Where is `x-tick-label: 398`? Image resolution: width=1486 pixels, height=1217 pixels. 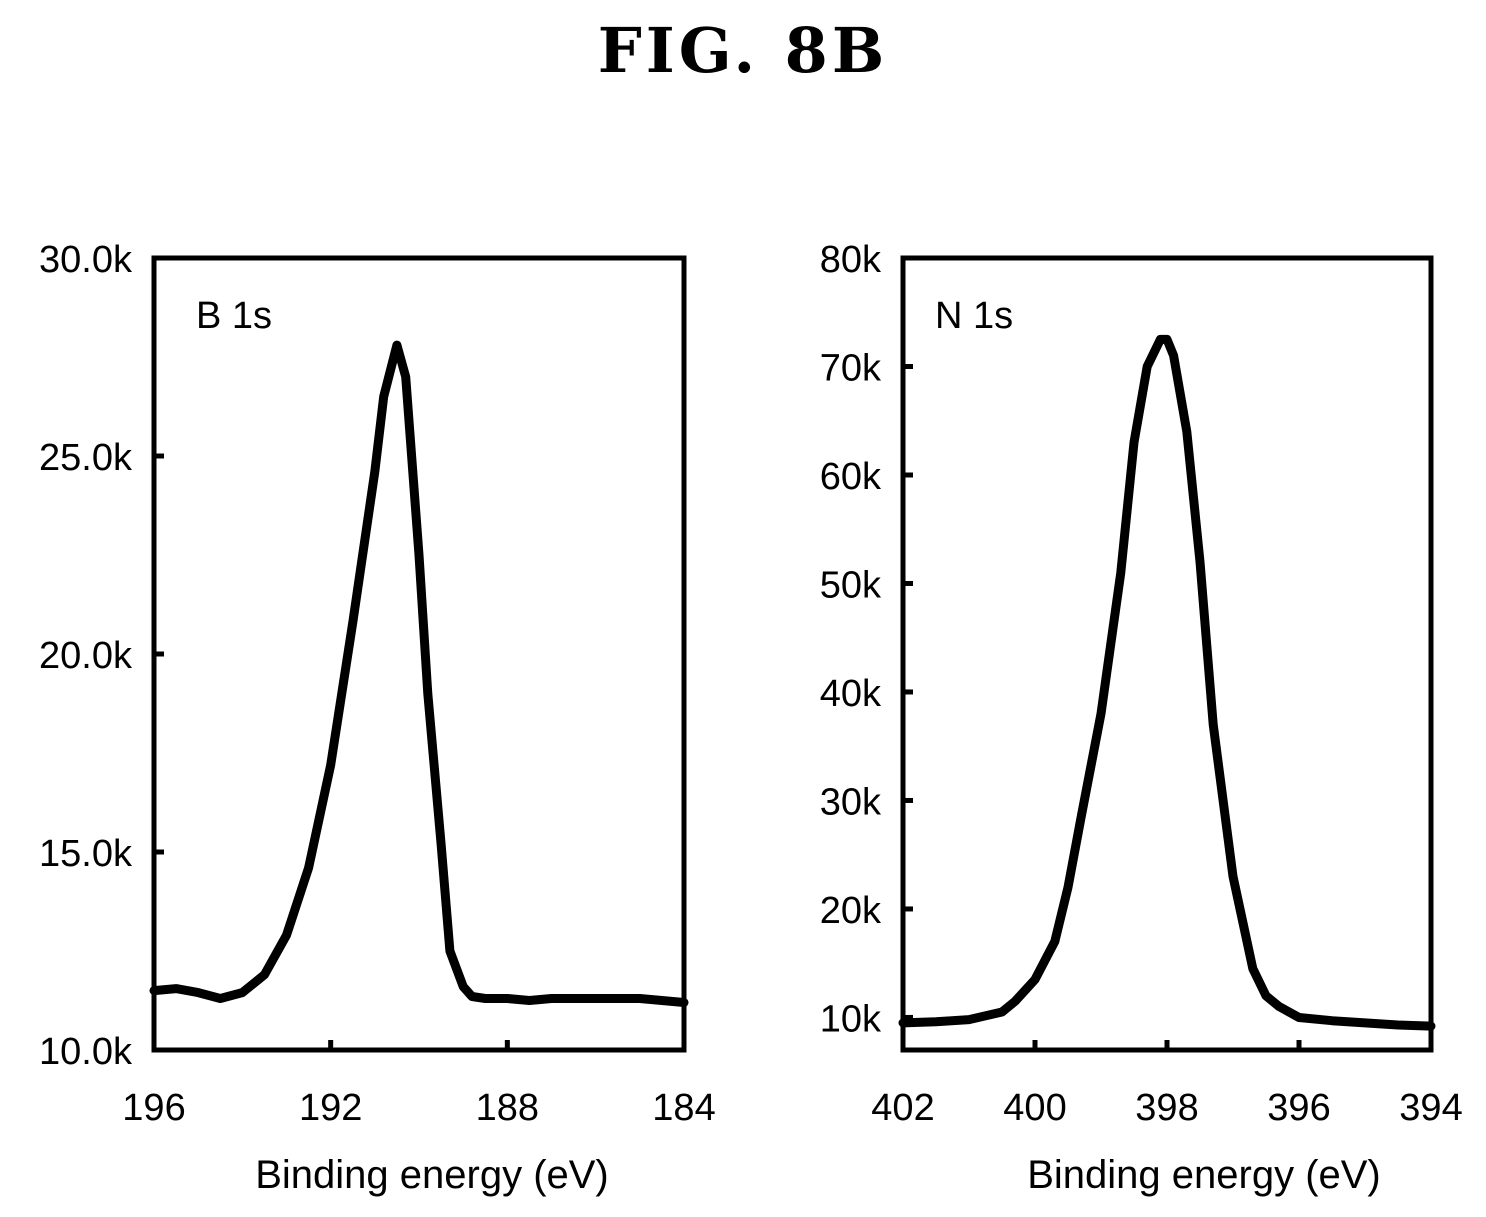
x-tick-label: 398 is located at coordinates (1166, 1108).